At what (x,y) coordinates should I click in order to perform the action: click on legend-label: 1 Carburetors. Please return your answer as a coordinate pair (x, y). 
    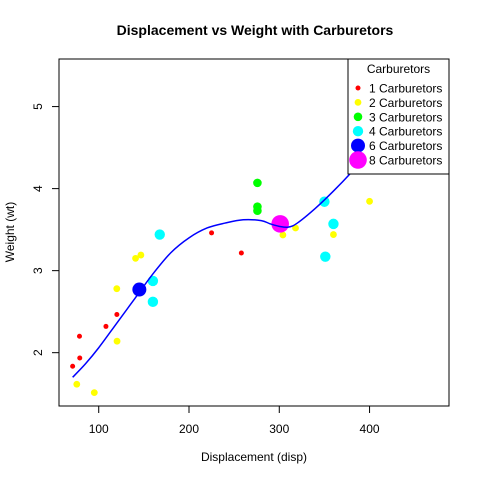
    Looking at the image, I should click on (405, 89).